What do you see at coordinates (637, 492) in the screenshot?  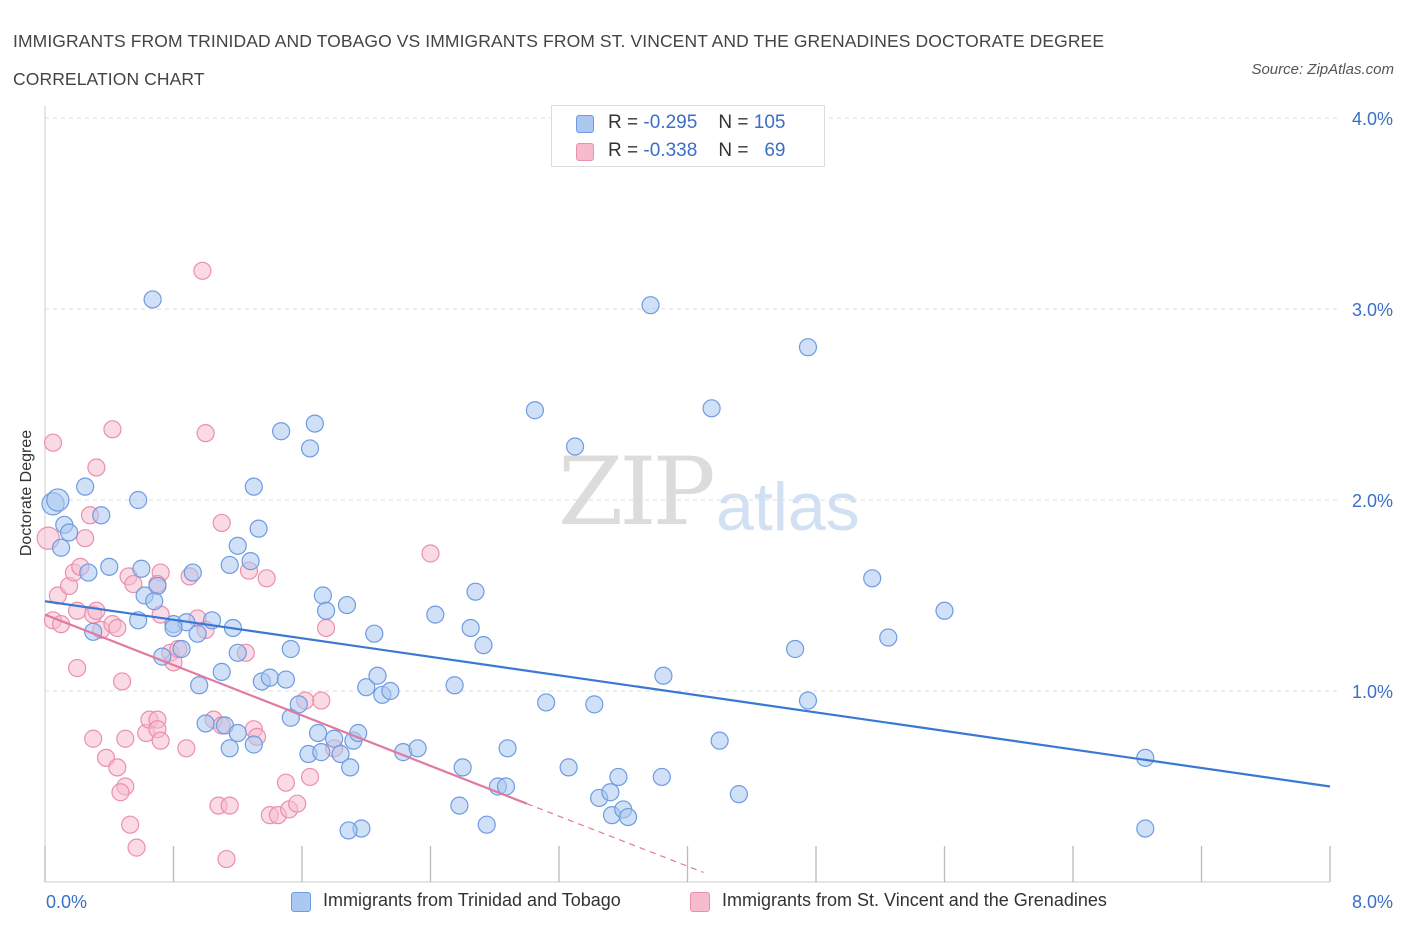 I see `watermark-zip: ZIP` at bounding box center [637, 492].